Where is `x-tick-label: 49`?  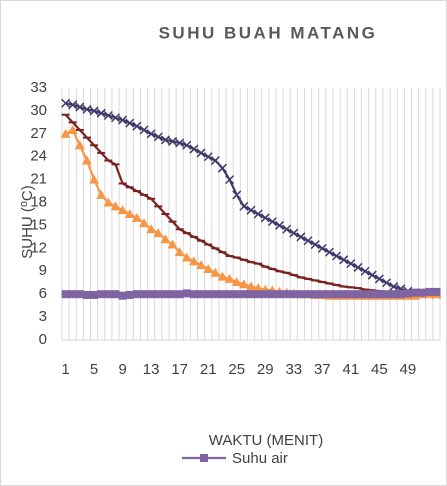
x-tick-label: 49 is located at coordinates (408, 369).